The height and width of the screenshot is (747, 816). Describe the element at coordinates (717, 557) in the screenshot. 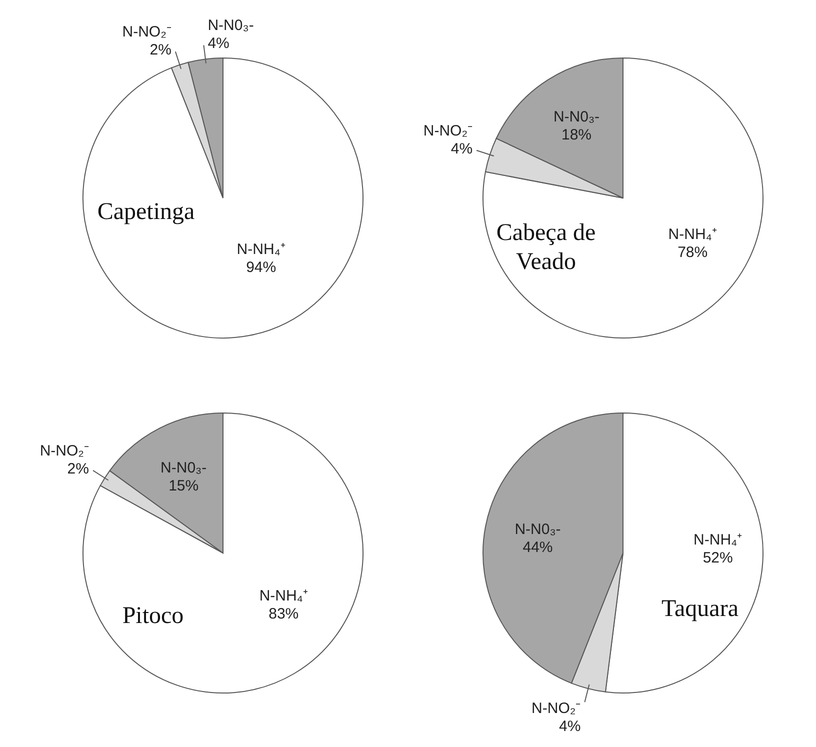

I see `data-label: 52%` at that location.